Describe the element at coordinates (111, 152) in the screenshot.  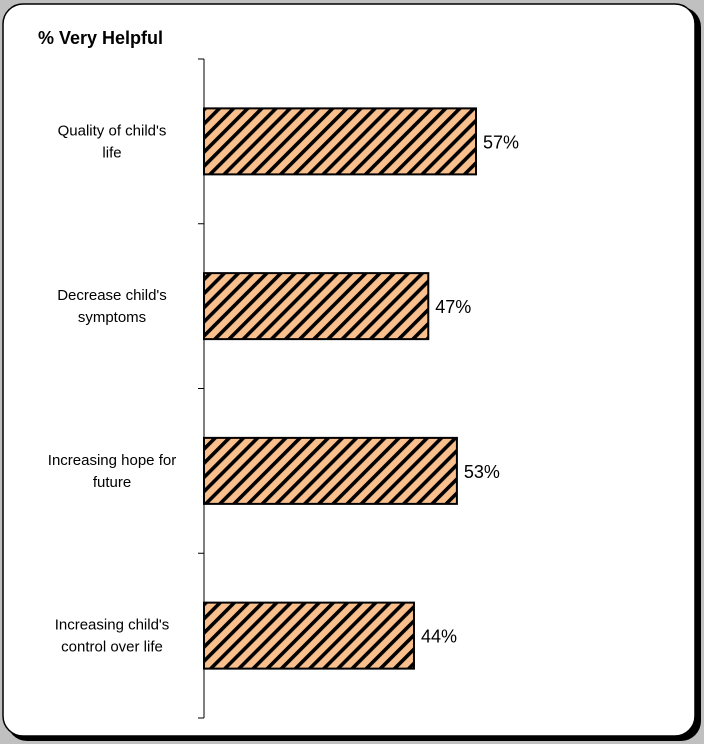
I see `category-label-line: life` at that location.